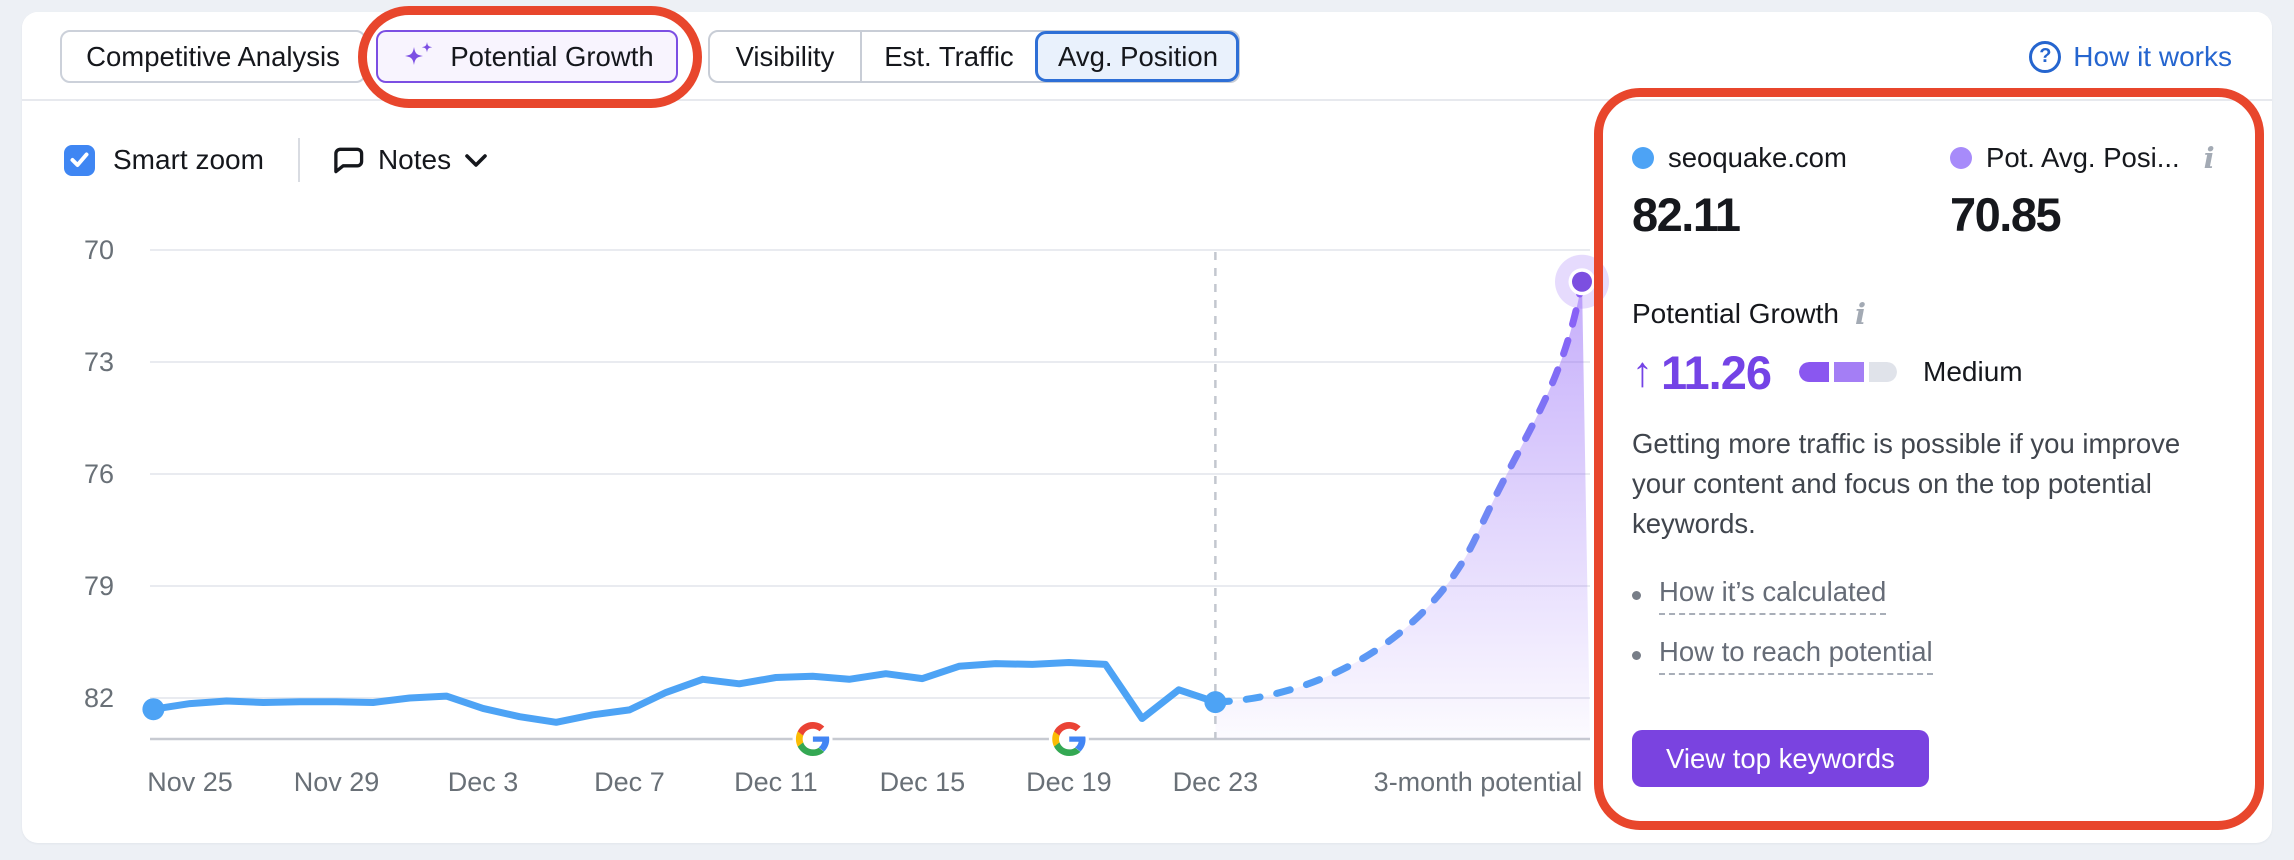 This screenshot has width=2294, height=860. Describe the element at coordinates (1582, 281) in the screenshot. I see `potential-point` at that location.